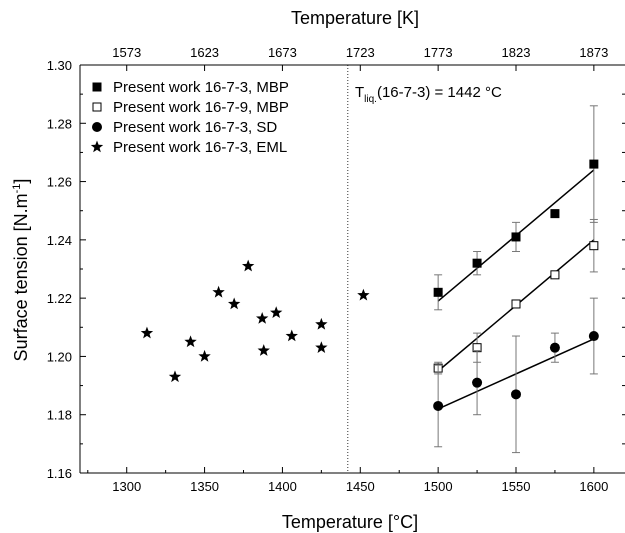 Image resolution: width=625 pixels, height=533 pixels. I want to click on y-tick-label: 1.20, so click(59, 356).